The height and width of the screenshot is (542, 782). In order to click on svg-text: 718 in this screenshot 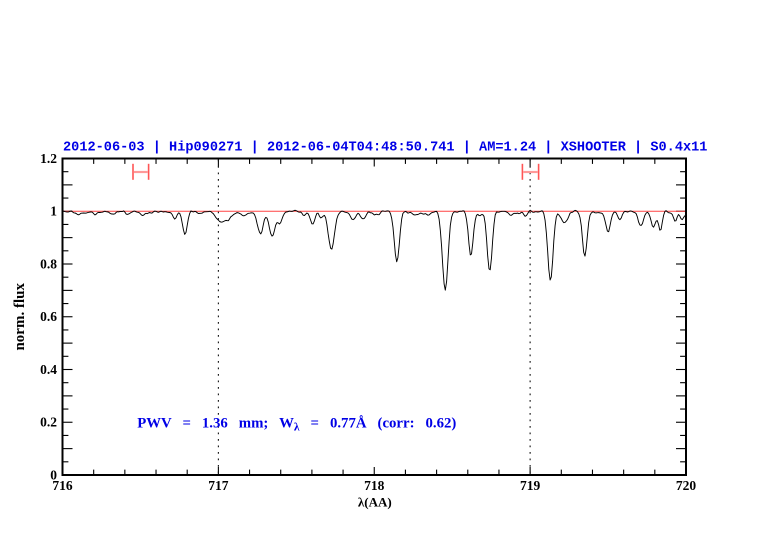, I will do `click(374, 485)`.